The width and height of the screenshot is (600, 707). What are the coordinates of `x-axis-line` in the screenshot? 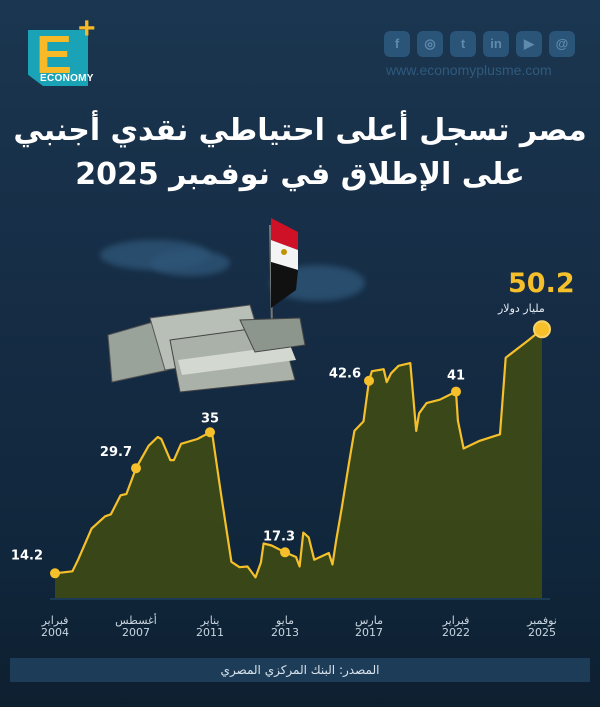 It's located at (300, 599).